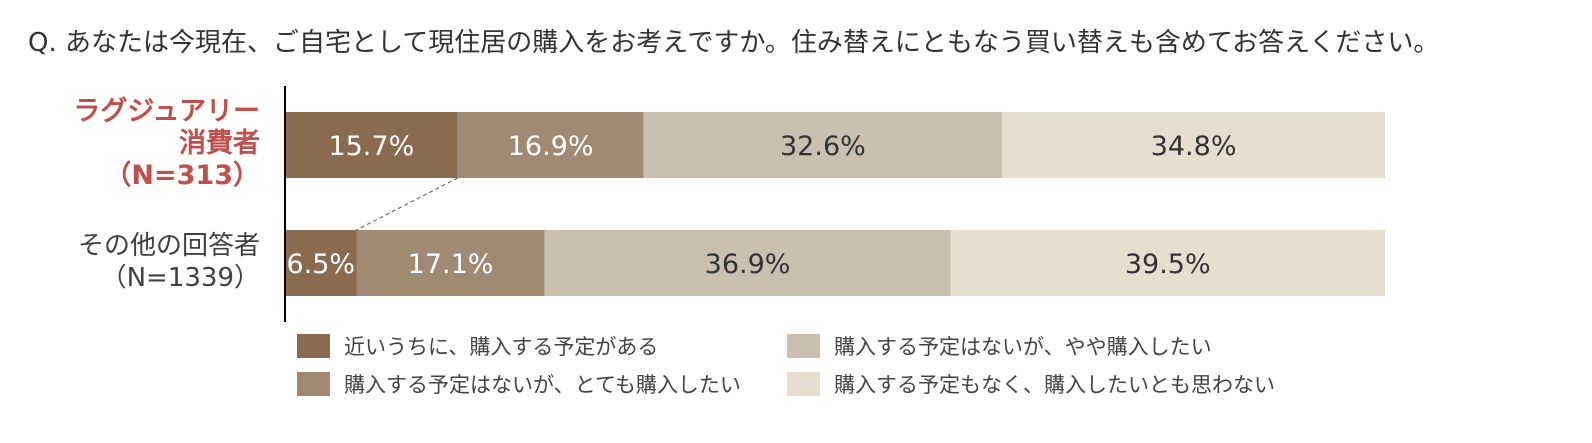 Image resolution: width=1592 pixels, height=443 pixels. Describe the element at coordinates (1023, 347) in the screenshot. I see `legend-label: 購入する予定はないが、やや購入したい` at that location.